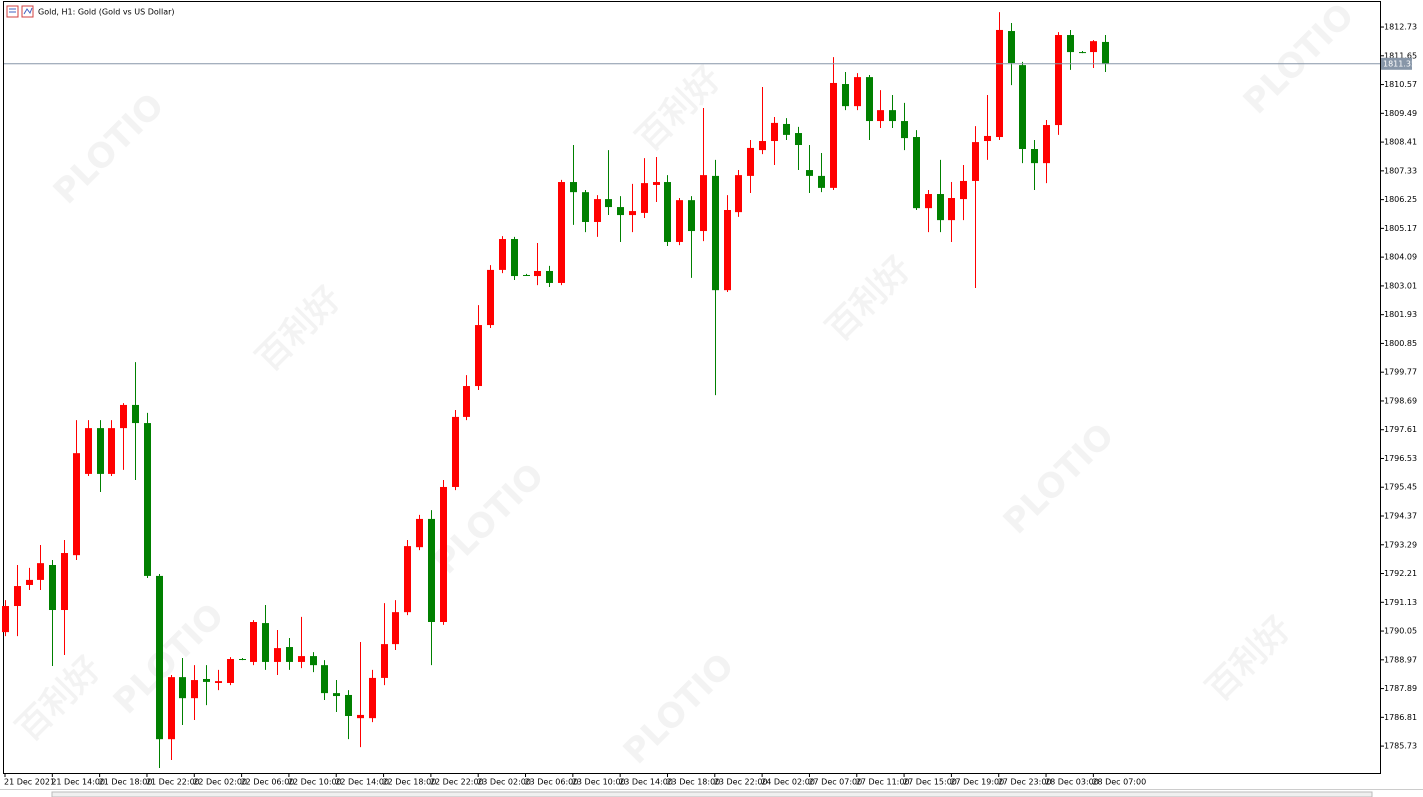  I want to click on y-tick-label: 1800.85, so click(1400, 343).